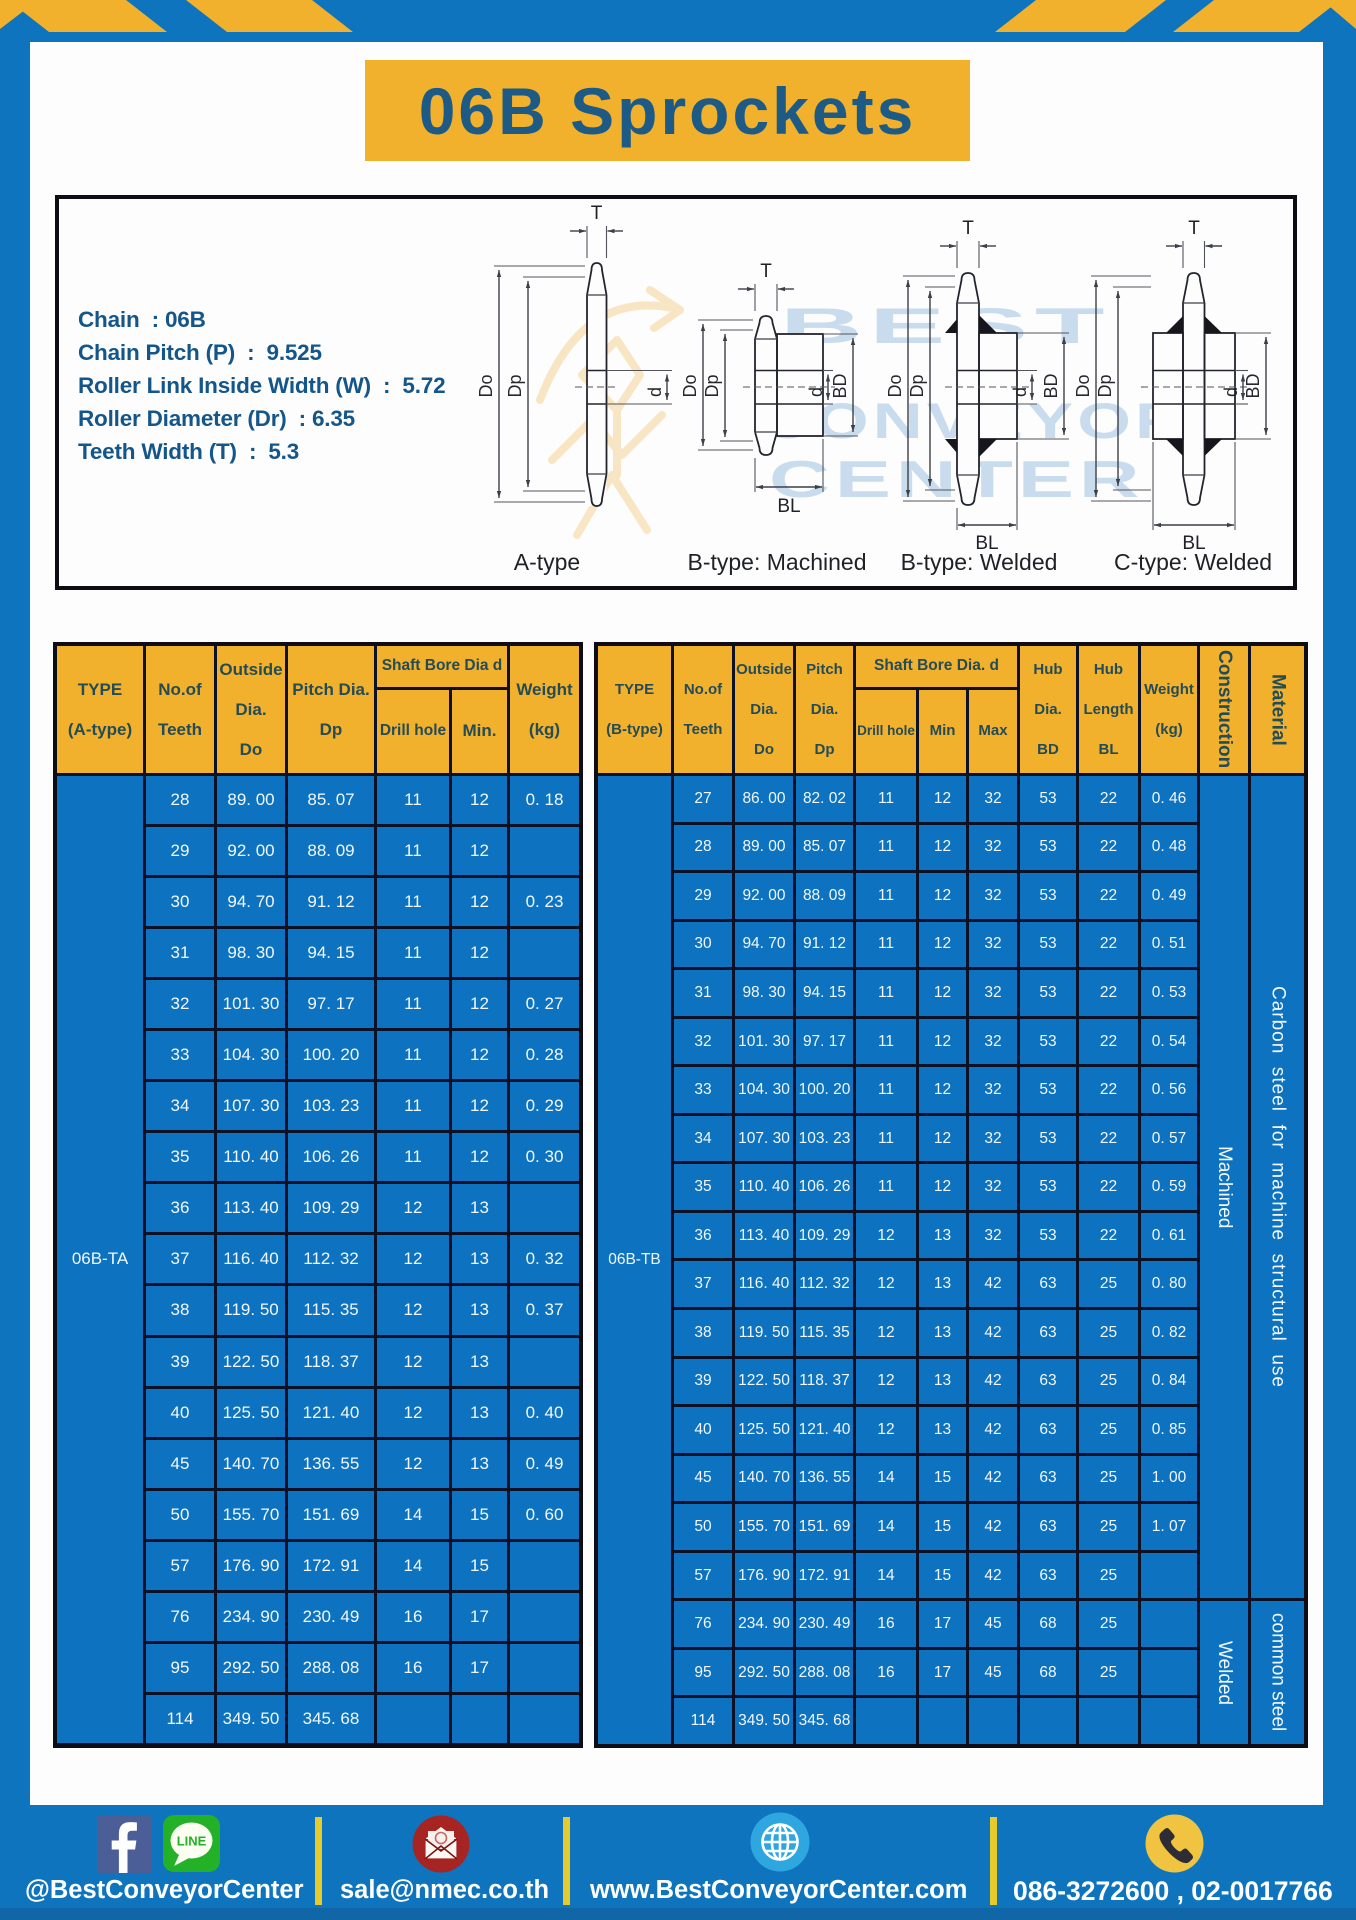 The width and height of the screenshot is (1356, 1920). I want to click on svg-text: C-type: Welded, so click(1193, 562).